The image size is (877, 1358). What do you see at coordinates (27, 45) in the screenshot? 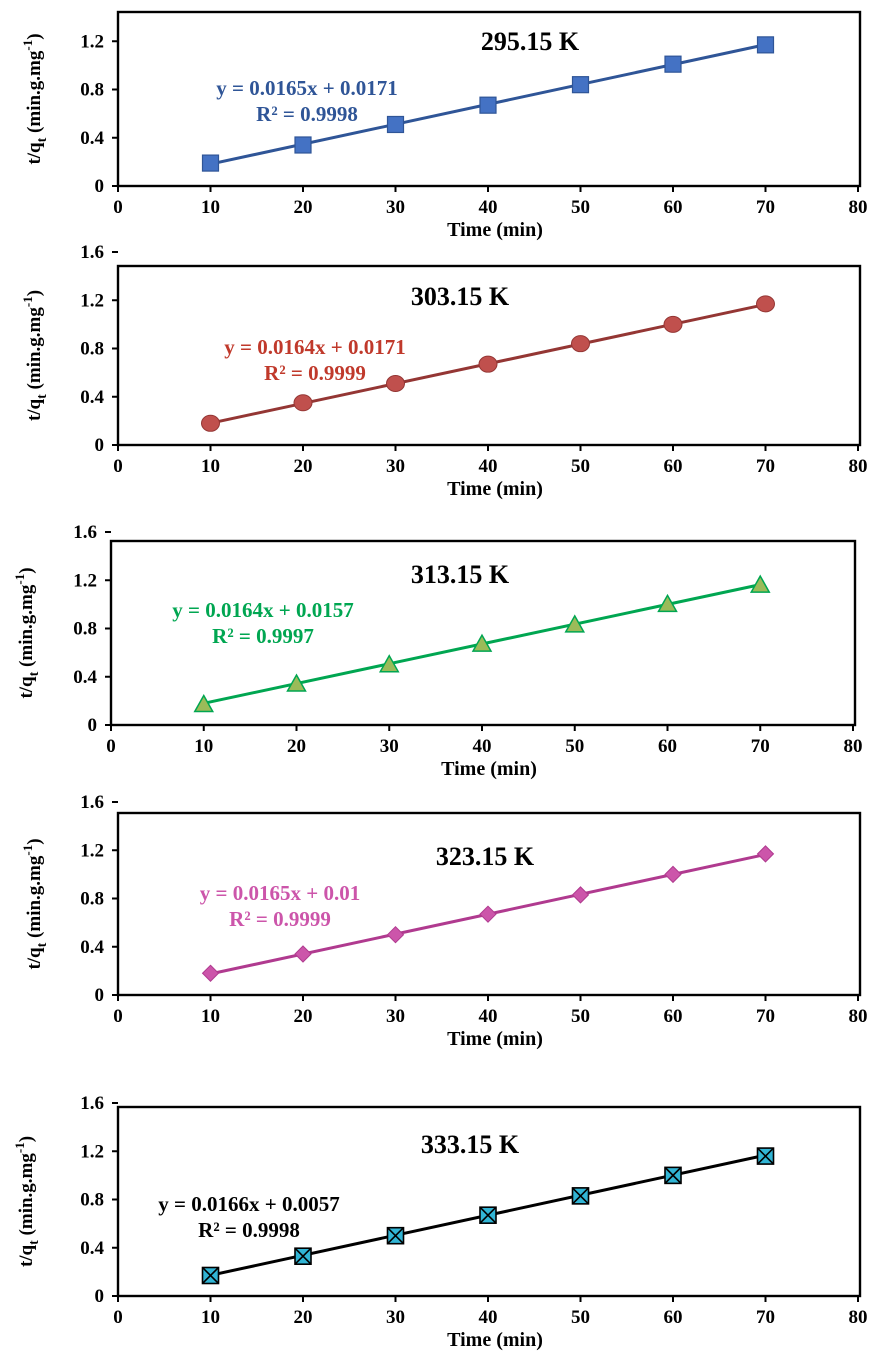
I see `y-axis-label-superscript: -1` at bounding box center [27, 45].